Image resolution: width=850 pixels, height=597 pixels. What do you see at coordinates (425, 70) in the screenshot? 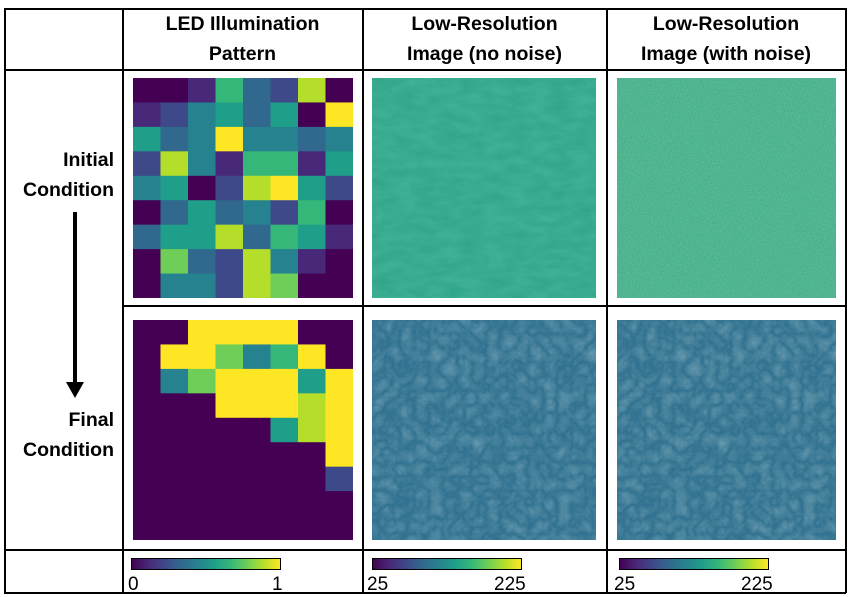
I see `table-border-header` at bounding box center [425, 70].